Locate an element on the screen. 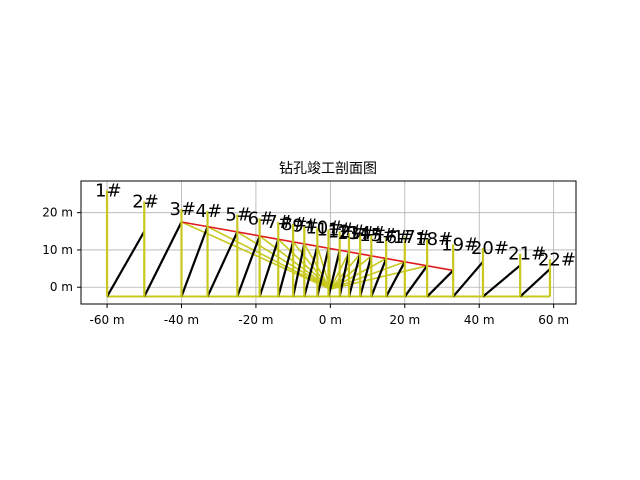 The image size is (640, 480). hole-label: 9# is located at coordinates (305, 226).